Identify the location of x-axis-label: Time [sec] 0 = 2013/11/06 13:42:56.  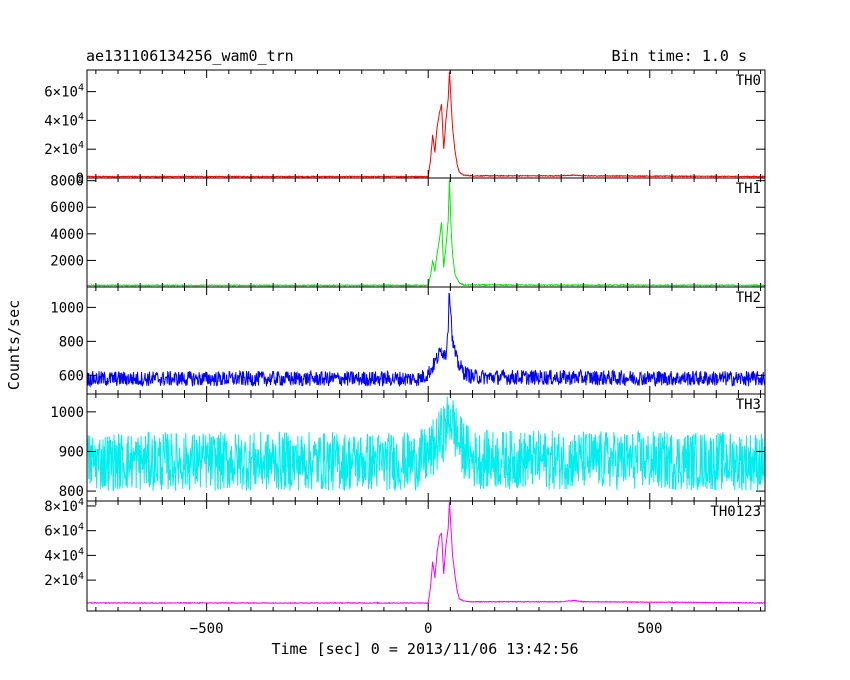
(424, 649).